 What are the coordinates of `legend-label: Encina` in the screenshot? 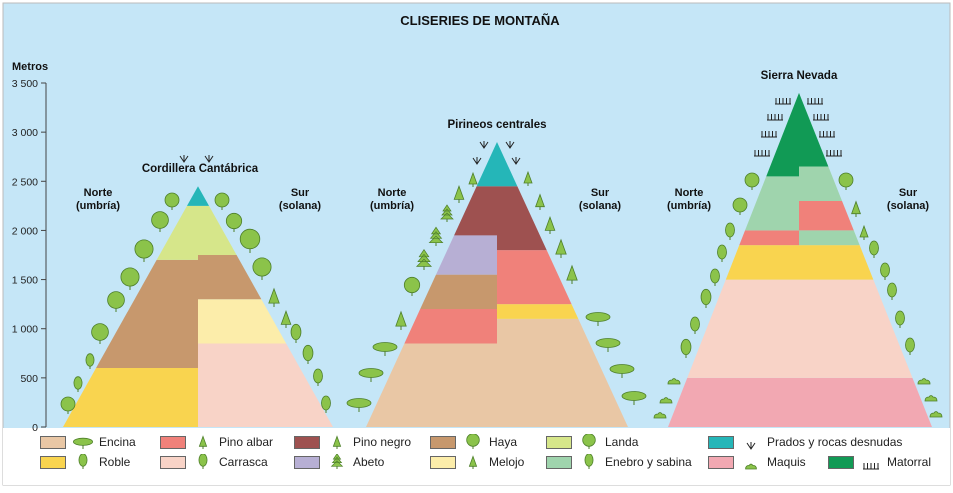 It's located at (117, 442).